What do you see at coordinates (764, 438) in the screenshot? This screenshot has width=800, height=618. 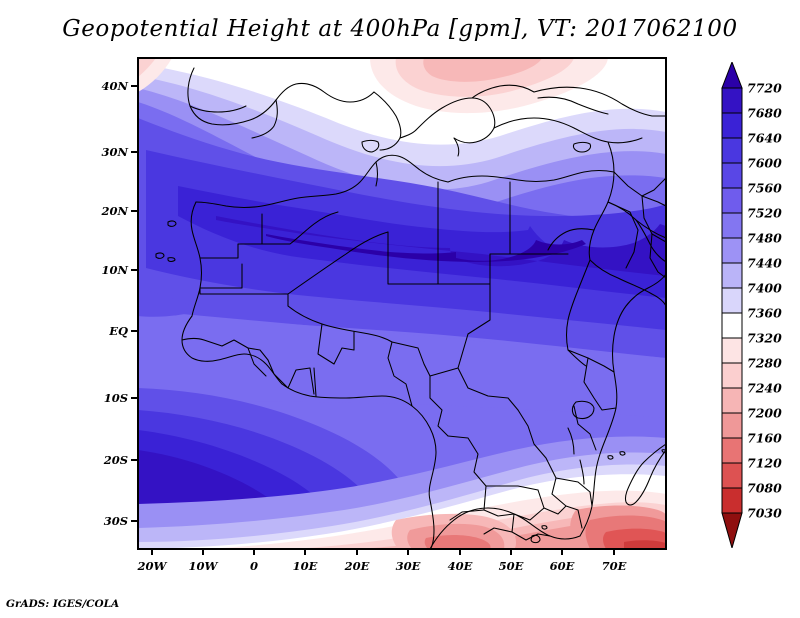 I see `colorbar-tick-7160: 7160` at bounding box center [764, 438].